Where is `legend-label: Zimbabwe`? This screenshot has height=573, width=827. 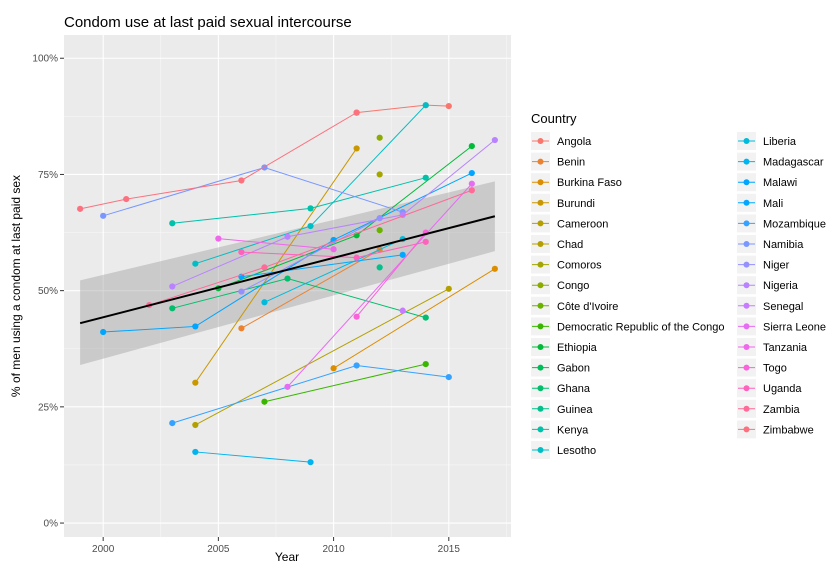
legend-label: Zimbabwe is located at coordinates (788, 430).